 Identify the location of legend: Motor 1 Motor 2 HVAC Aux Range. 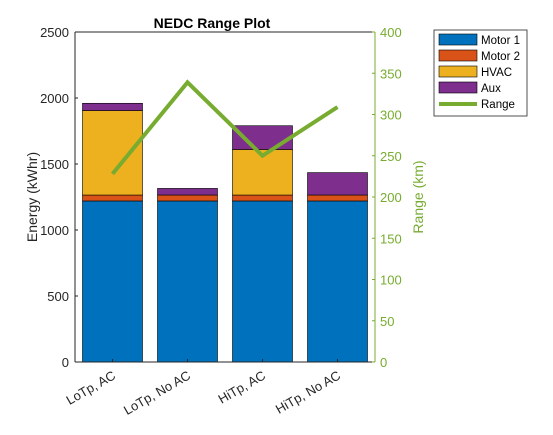
(480, 73).